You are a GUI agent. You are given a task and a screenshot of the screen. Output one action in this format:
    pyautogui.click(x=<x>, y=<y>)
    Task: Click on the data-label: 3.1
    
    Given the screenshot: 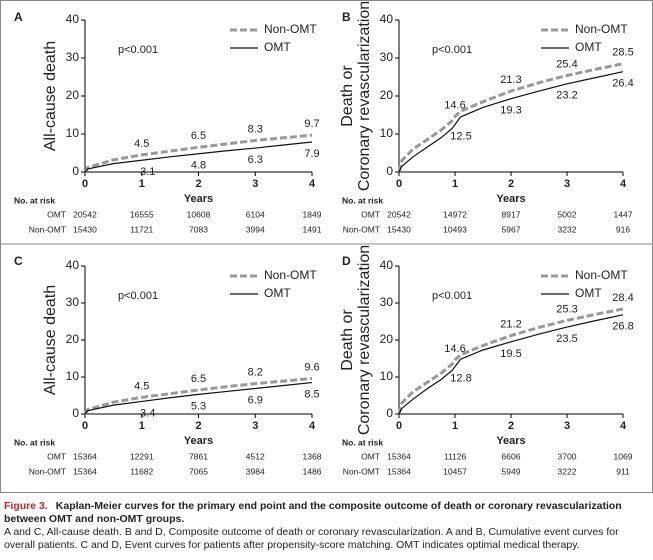 What is the action you would take?
    pyautogui.click(x=147, y=172)
    